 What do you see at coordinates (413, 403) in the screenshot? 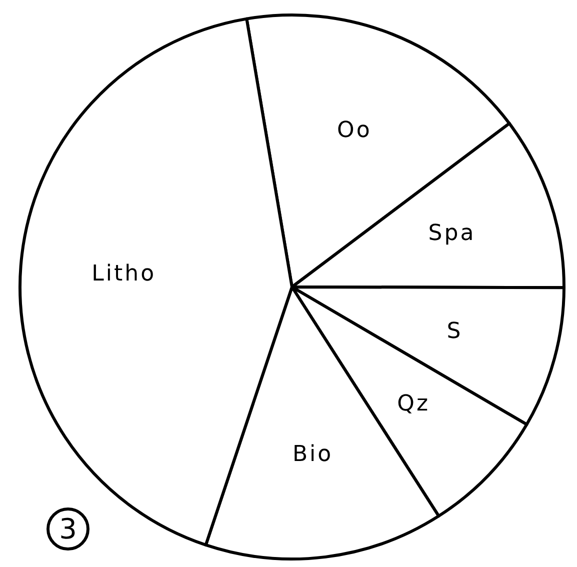
I see `slice-label: Qz` at bounding box center [413, 403].